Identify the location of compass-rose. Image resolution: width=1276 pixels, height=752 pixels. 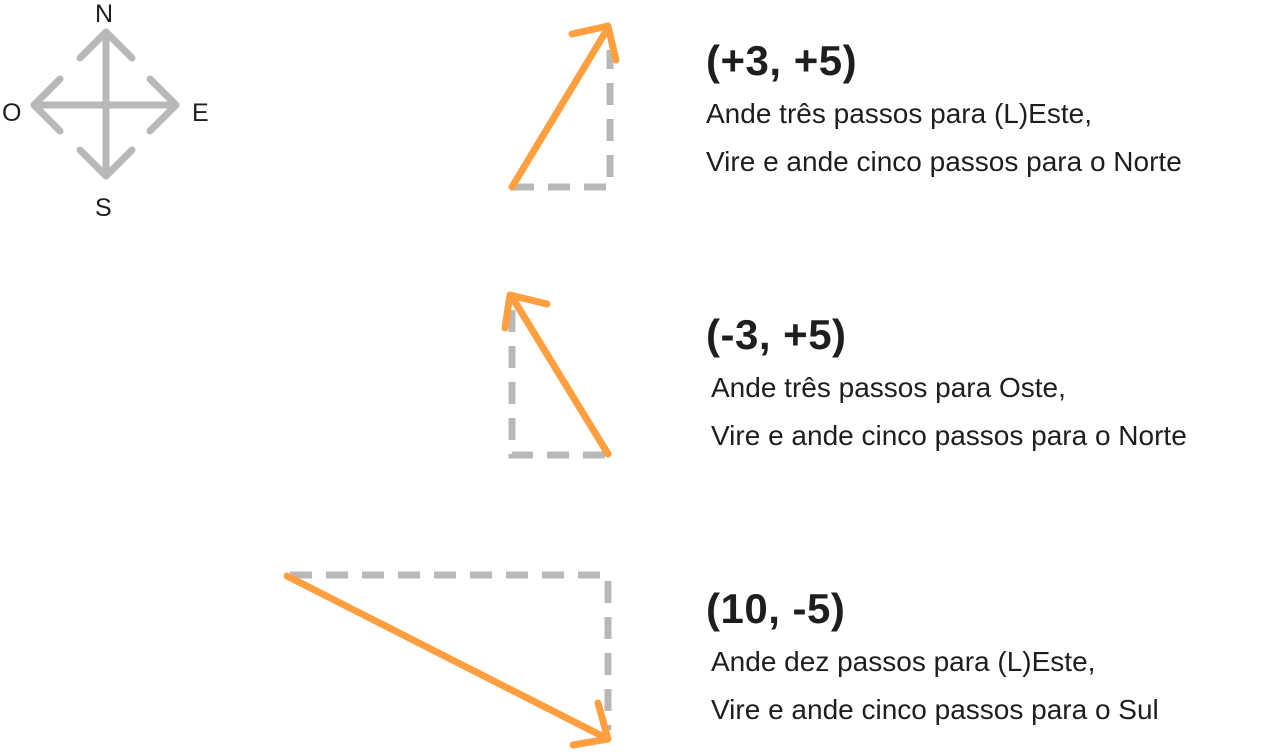
(105, 104).